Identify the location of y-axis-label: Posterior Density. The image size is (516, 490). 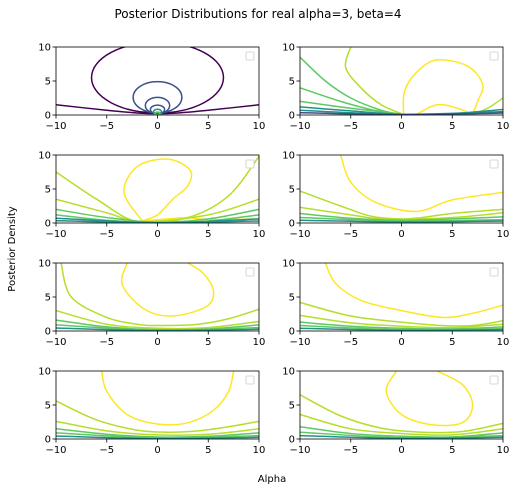
(12, 248).